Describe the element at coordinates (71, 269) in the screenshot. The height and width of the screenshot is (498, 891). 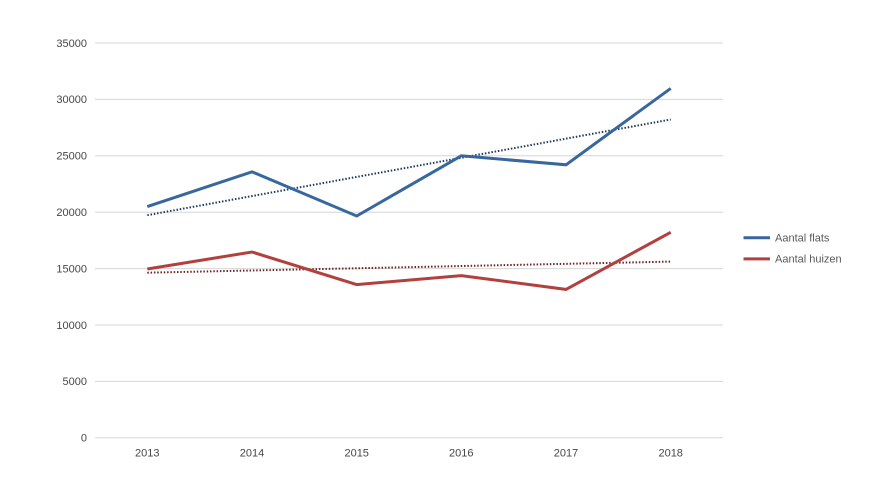
I see `svg-text: 15000` at that location.